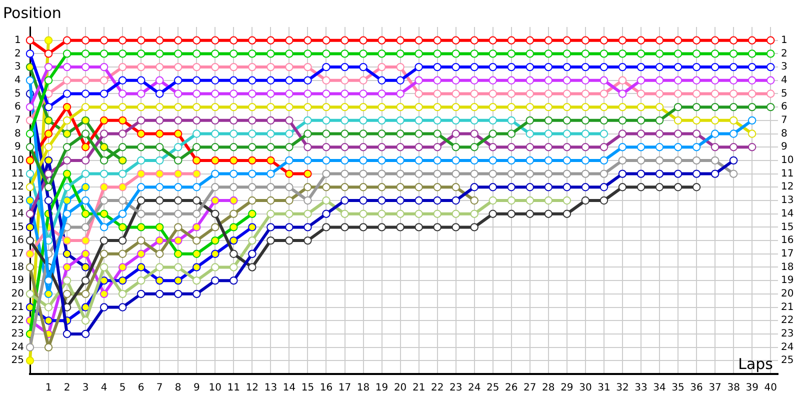  What do you see at coordinates (17, 40) in the screenshot?
I see `y-tick-label: 1` at bounding box center [17, 40].